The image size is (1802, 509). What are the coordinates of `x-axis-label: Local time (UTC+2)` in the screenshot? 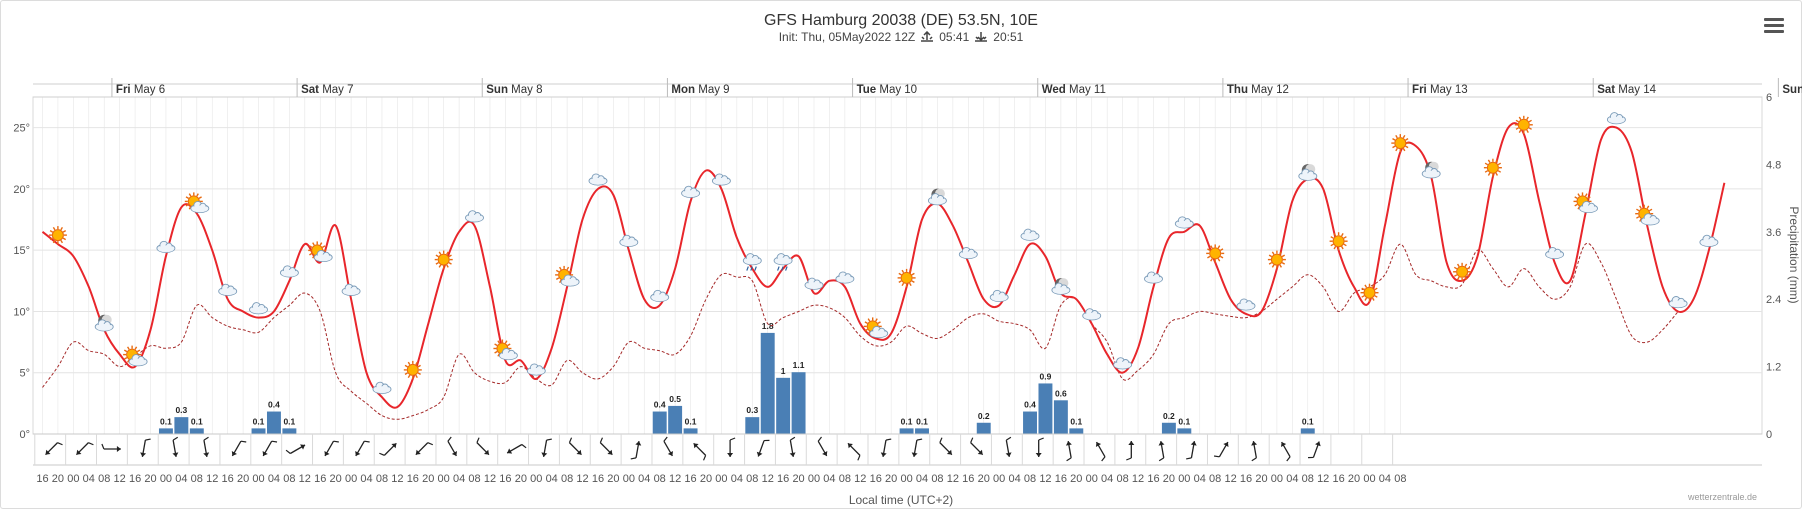 It's located at (901, 500).